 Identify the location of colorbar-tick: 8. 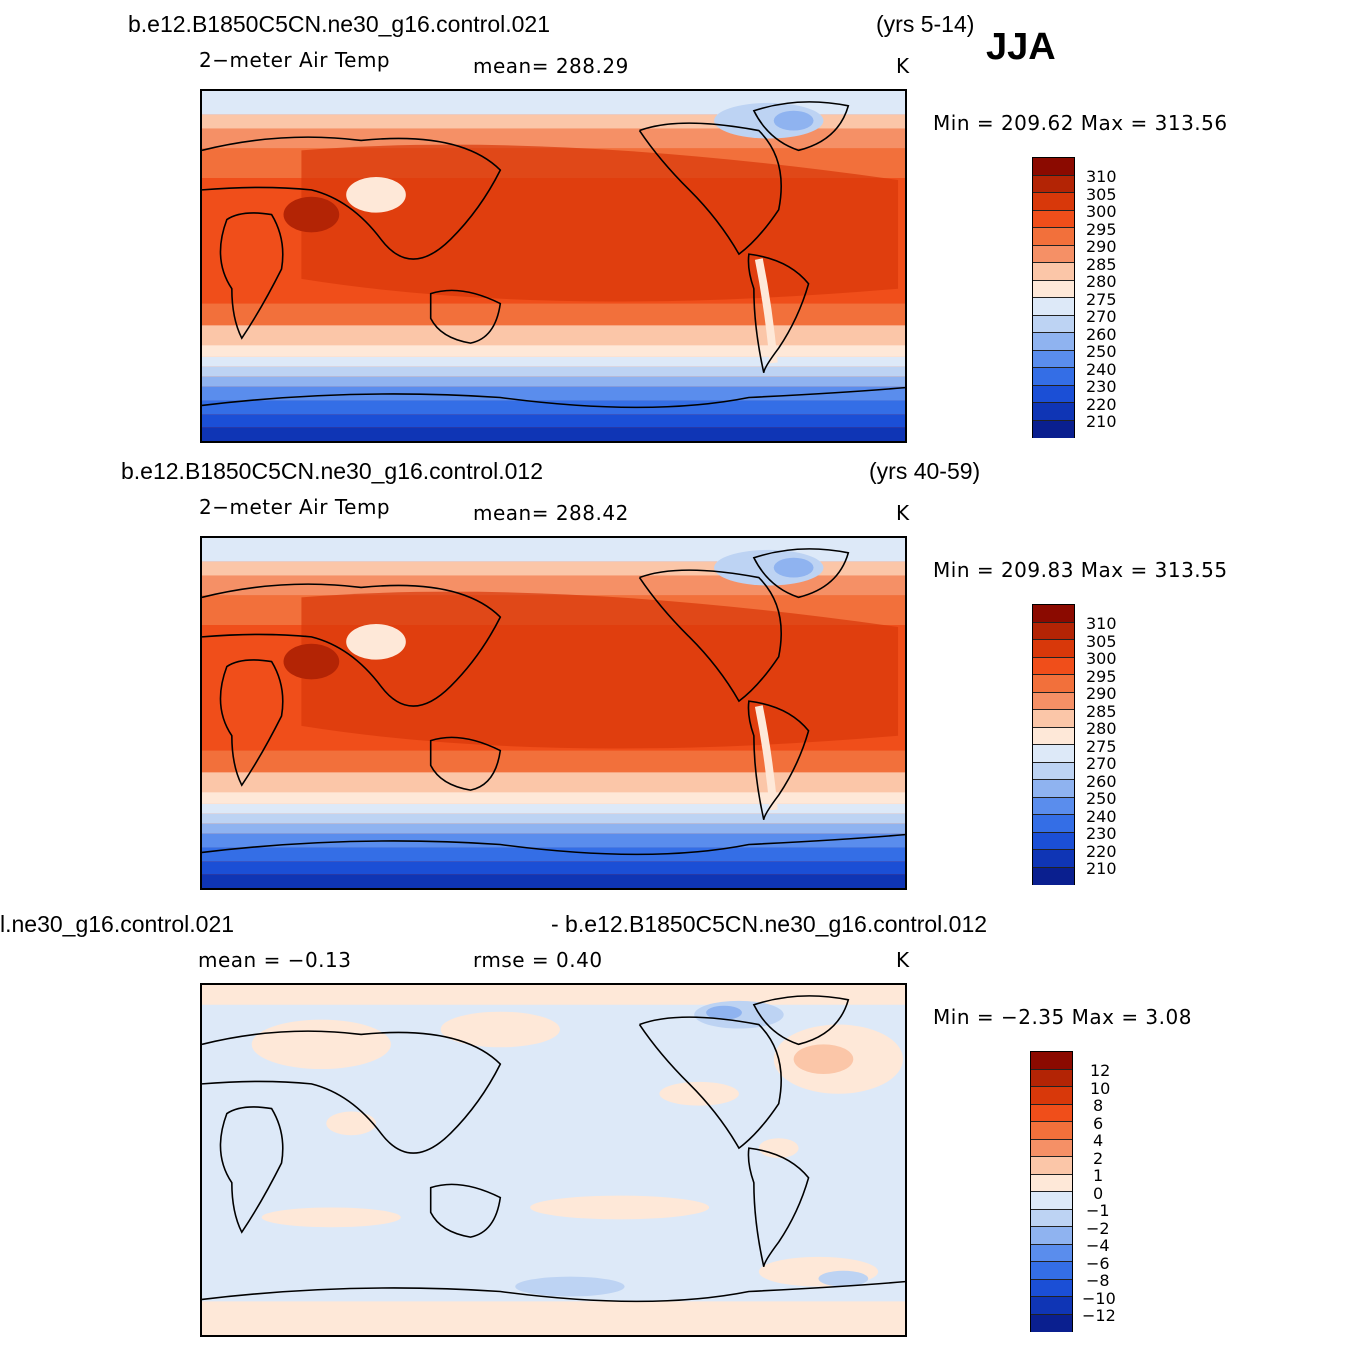
(1098, 1105).